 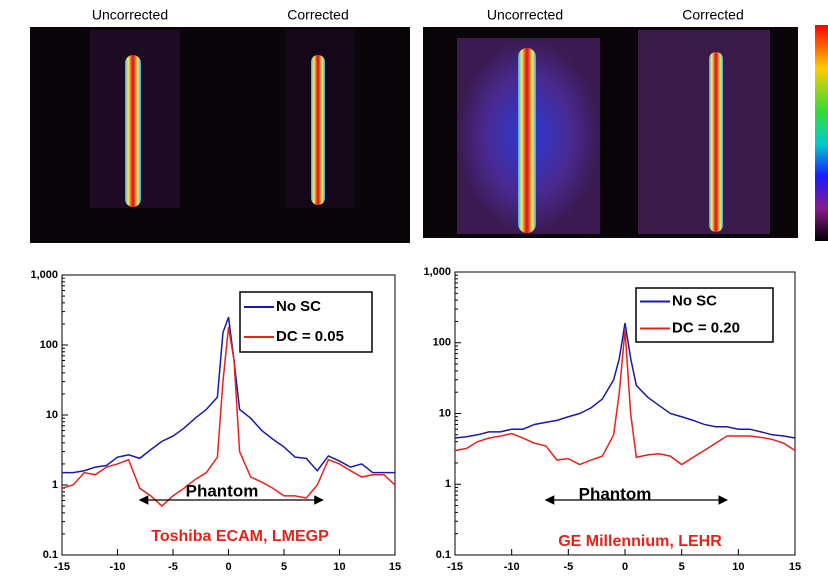 I want to click on legend-label: DC = 0.05, so click(x=310, y=336).